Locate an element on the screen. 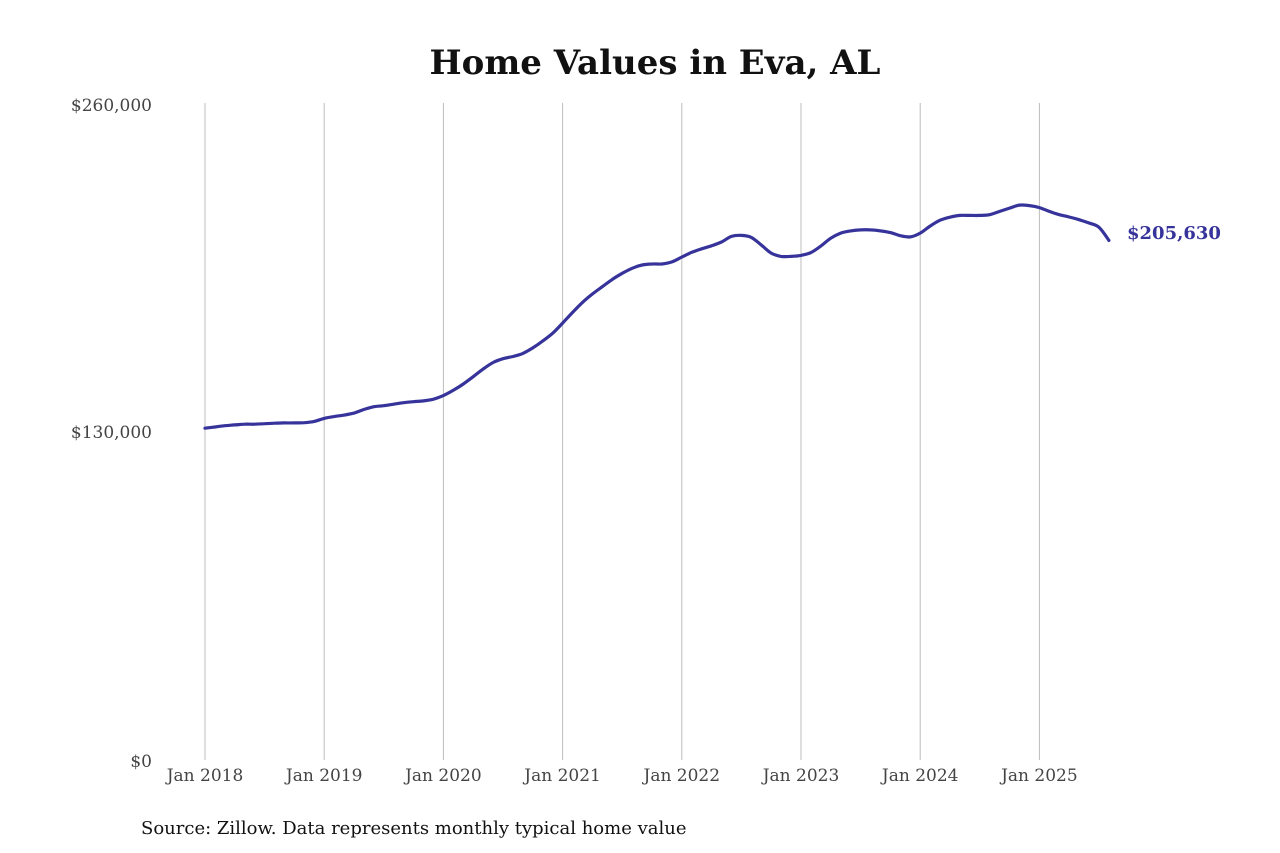 The height and width of the screenshot is (853, 1280). x-tick-label-2021: Jan 2021 is located at coordinates (561, 776).